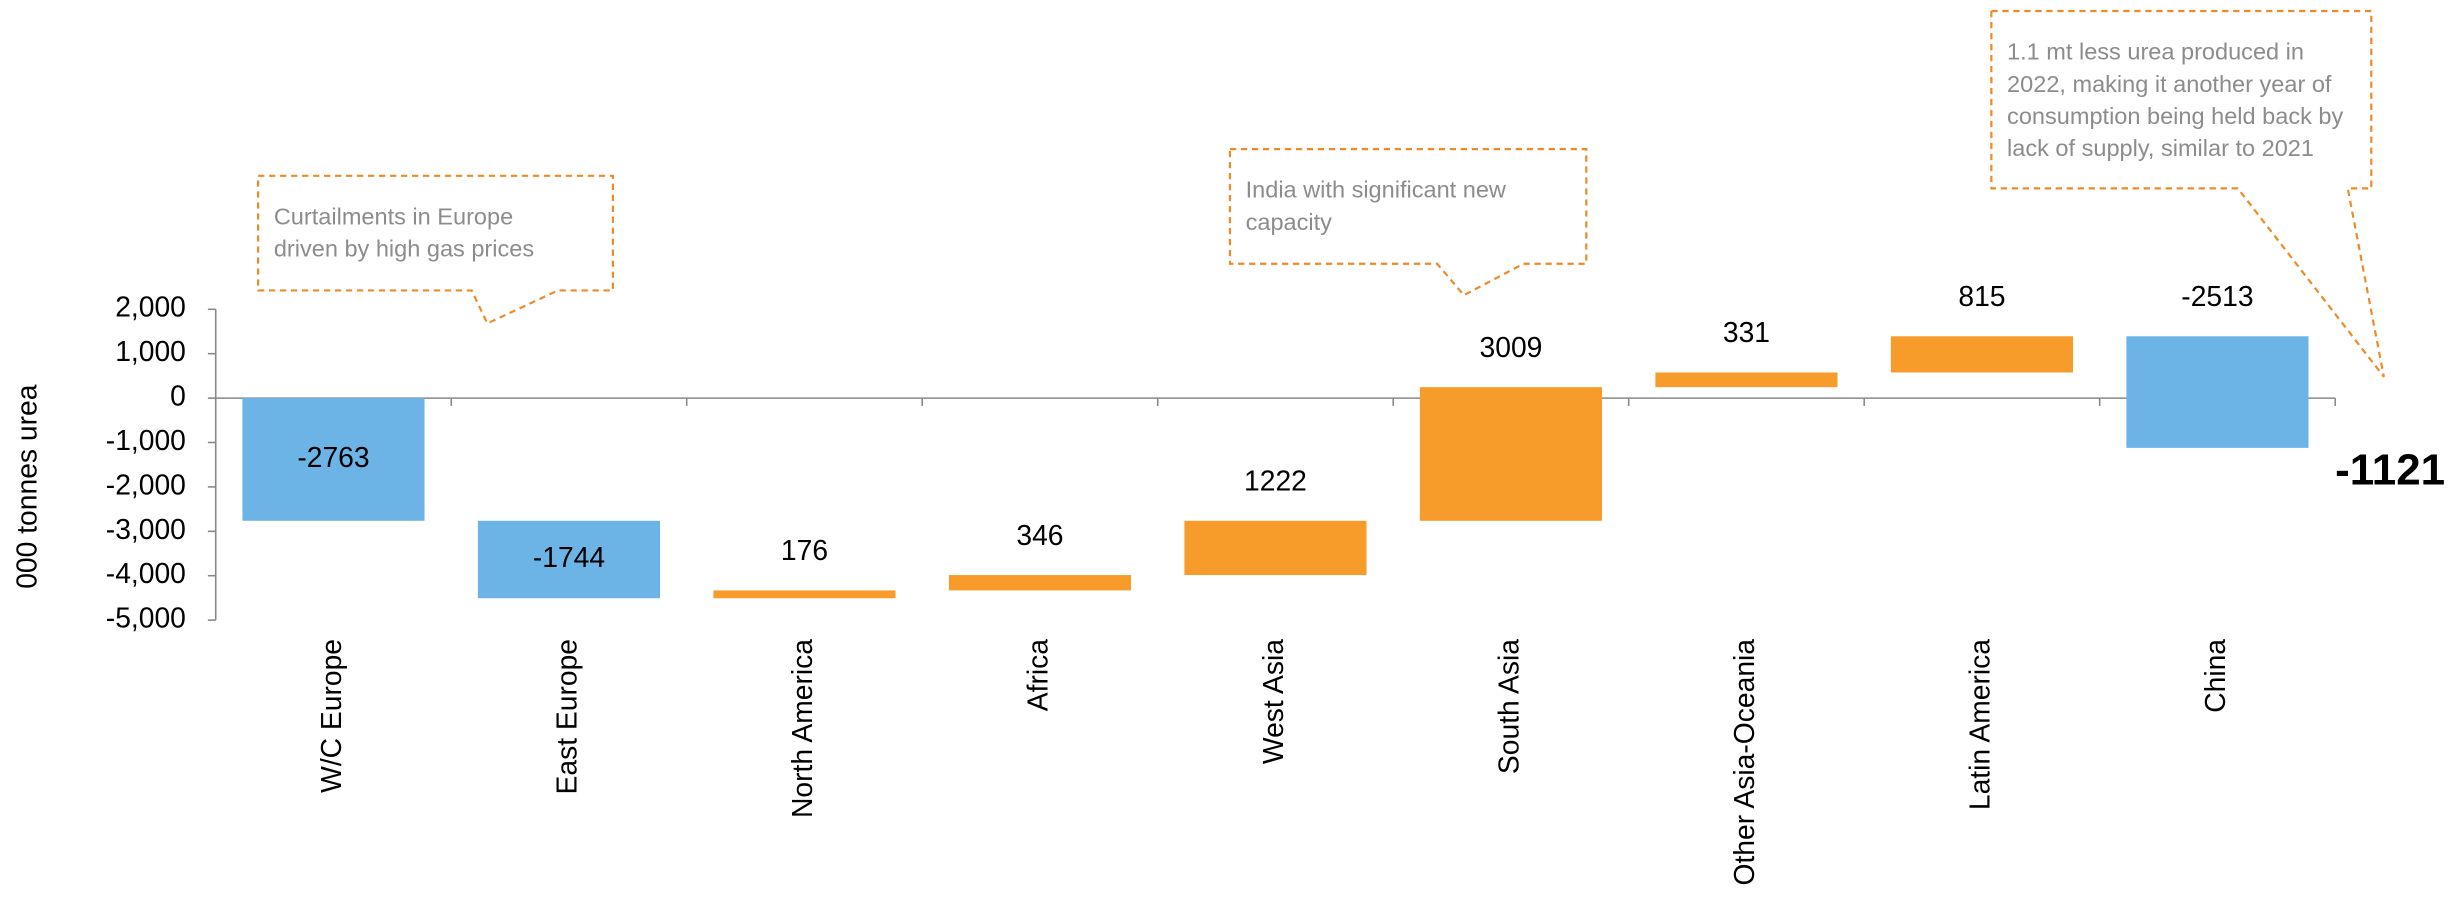 This screenshot has width=2463, height=920. What do you see at coordinates (178, 396) in the screenshot?
I see `y-tick-label: 0` at bounding box center [178, 396].